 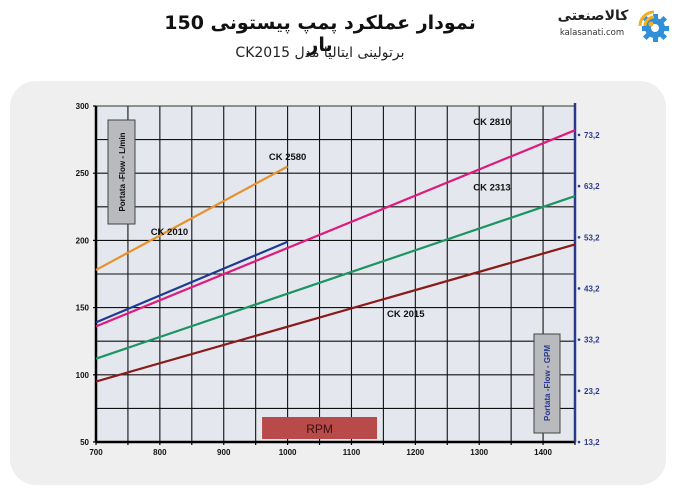 I want to click on rpm-axis-label-box: RPM, so click(x=320, y=428).